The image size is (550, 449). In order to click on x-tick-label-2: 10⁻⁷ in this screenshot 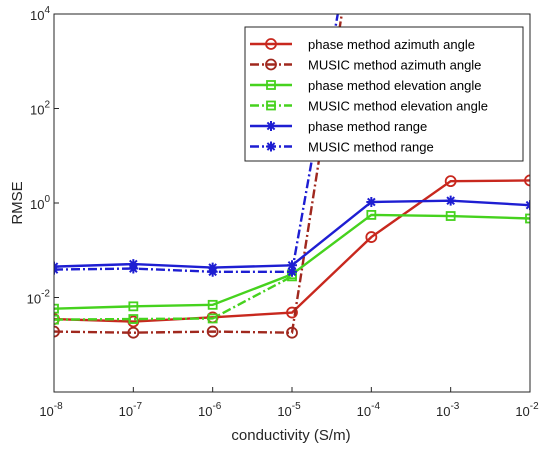, I will do `click(131, 410)`.